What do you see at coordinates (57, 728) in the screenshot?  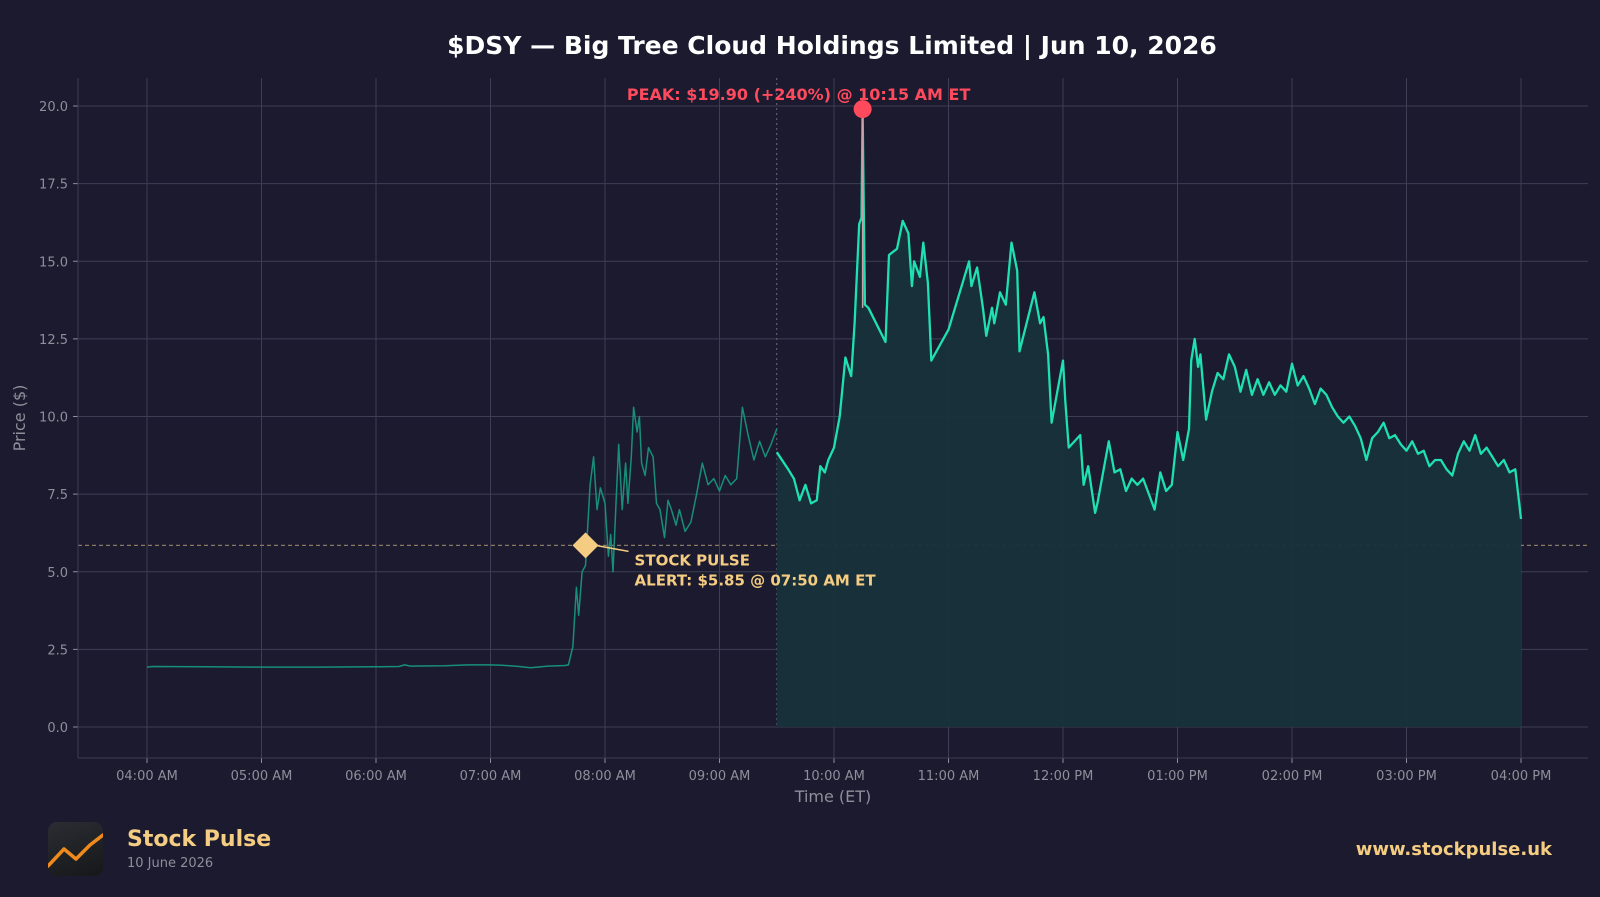 I see `y-tick-label: 0.0` at bounding box center [57, 728].